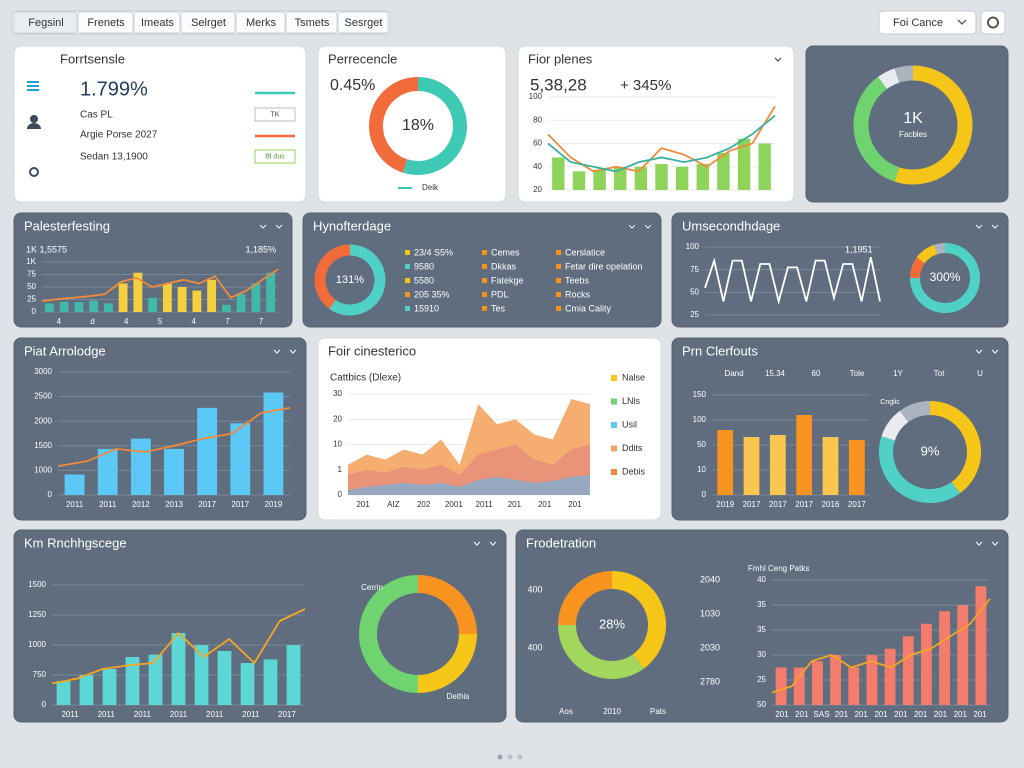 Image resolution: width=1024 pixels, height=768 pixels. I want to click on tab-label: Sesrget, so click(364, 23).